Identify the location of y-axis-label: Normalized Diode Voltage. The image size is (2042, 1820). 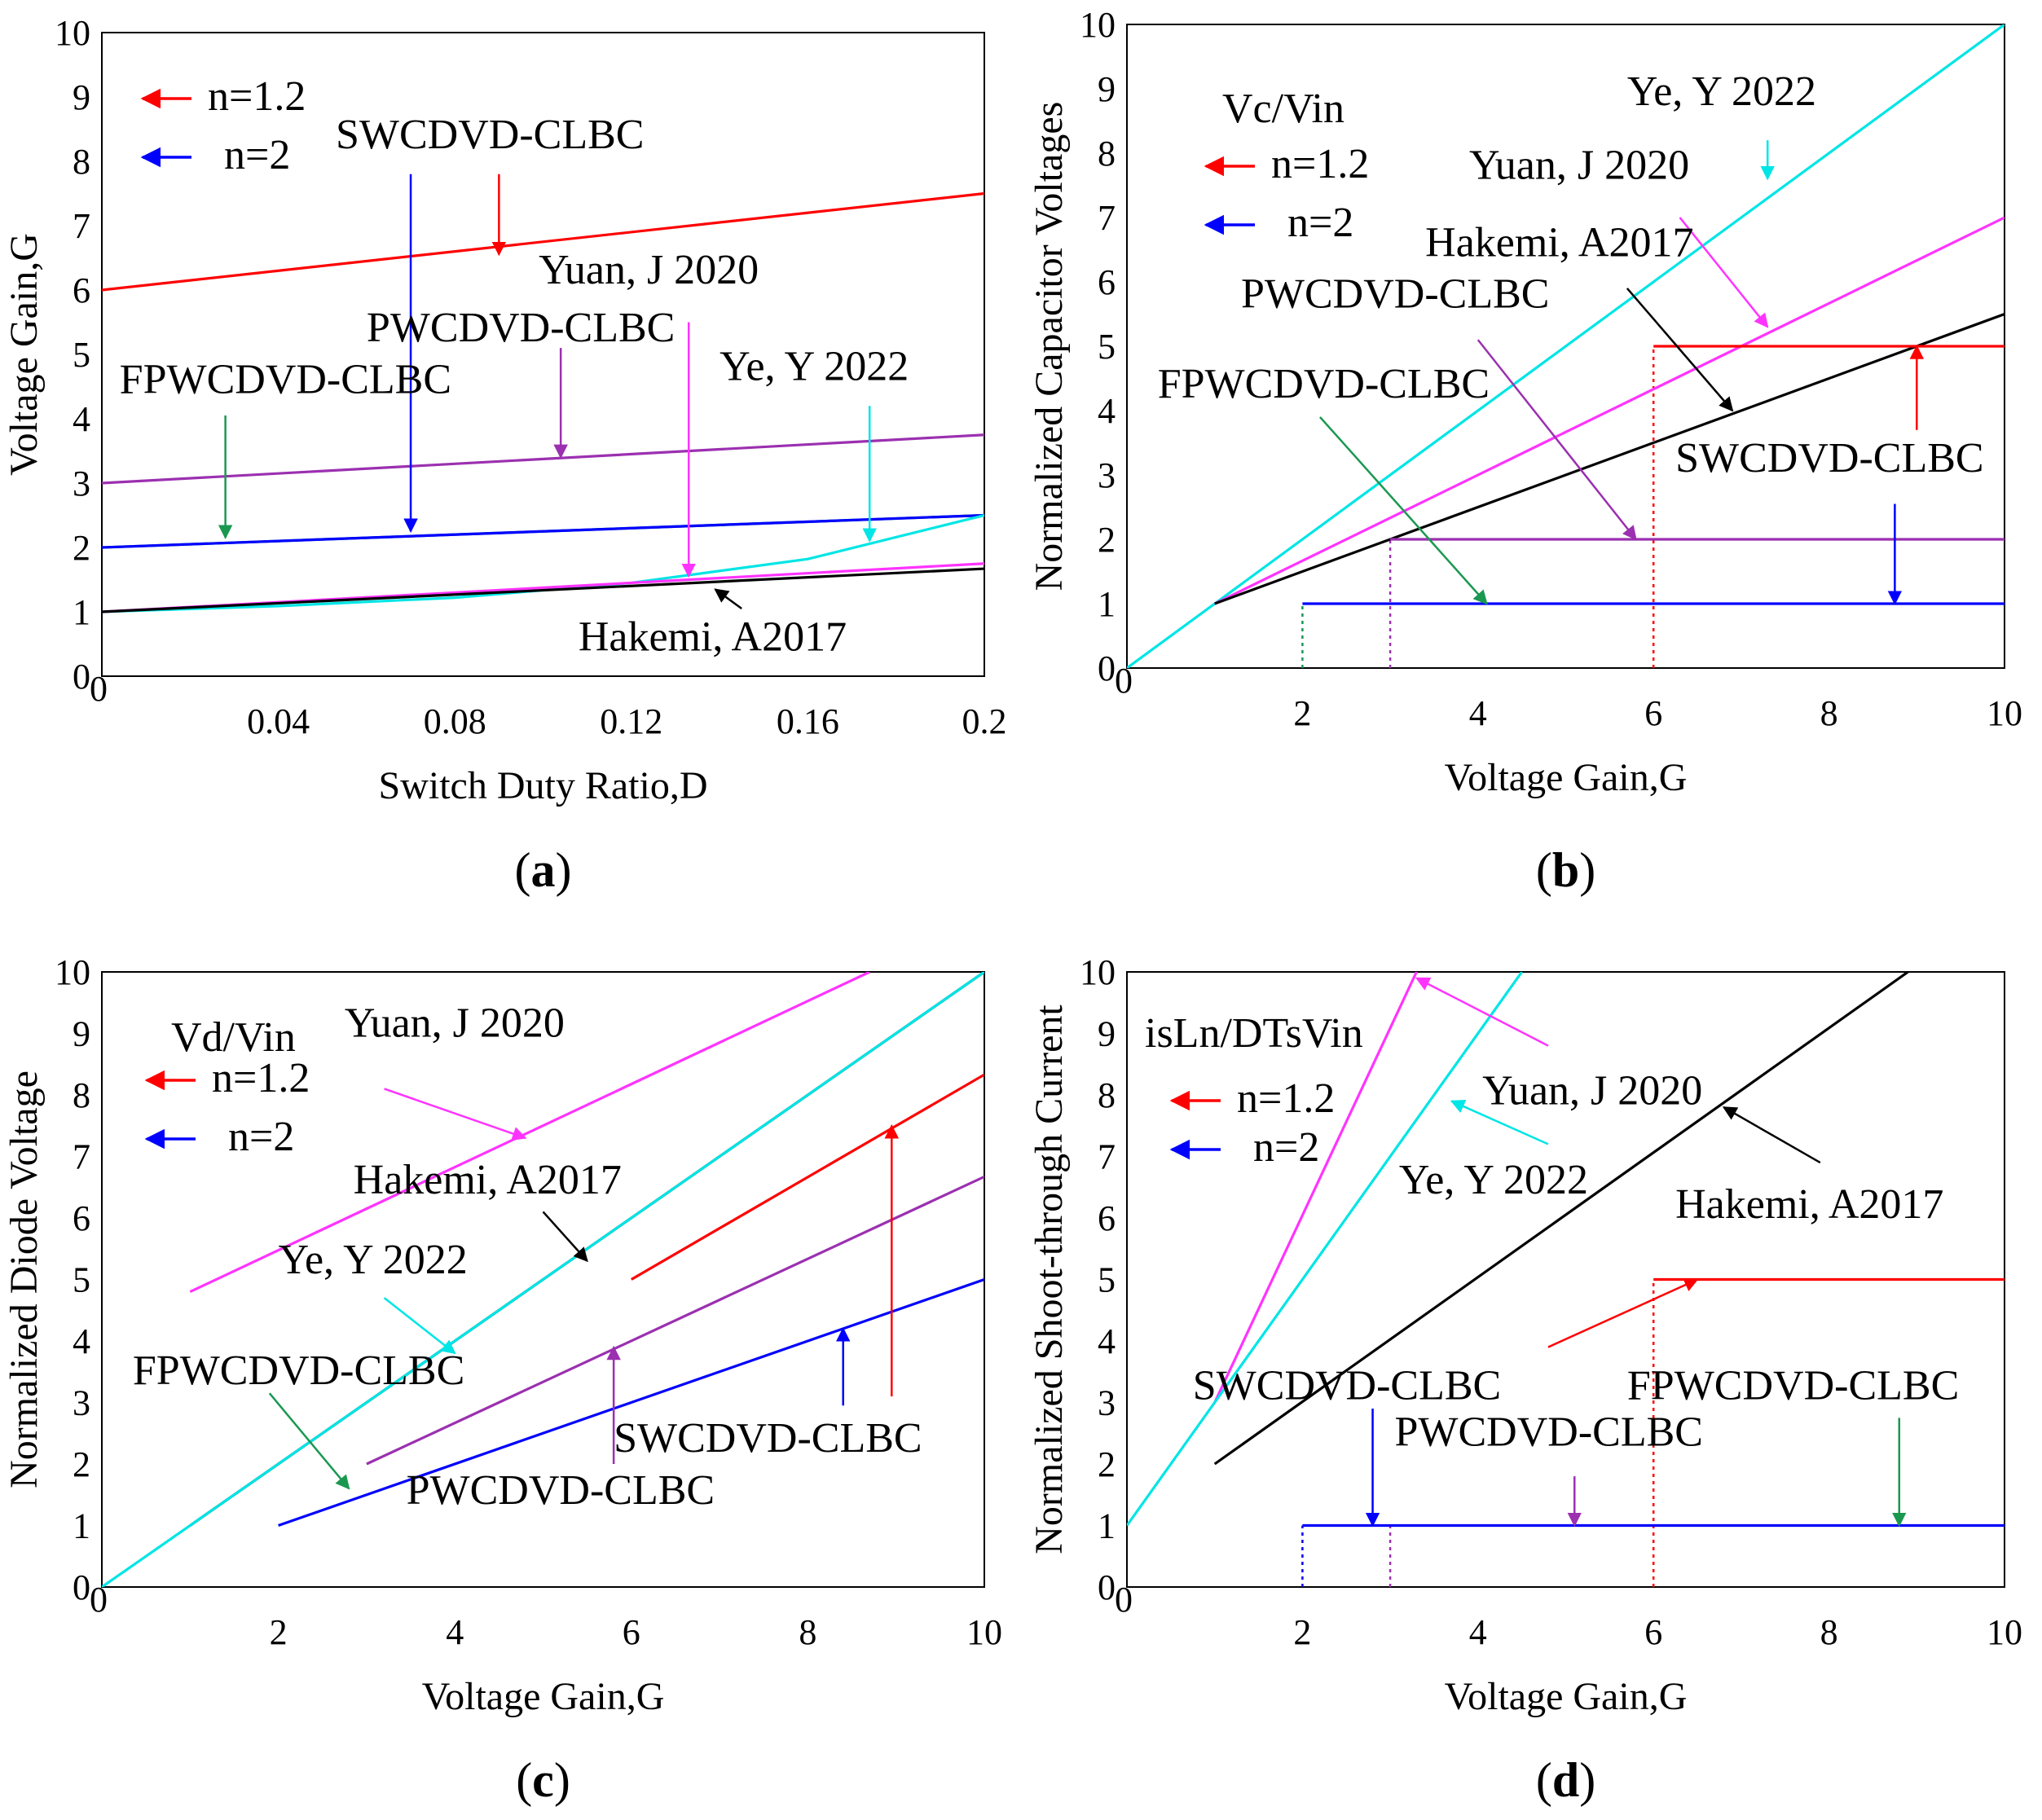
(24, 1279).